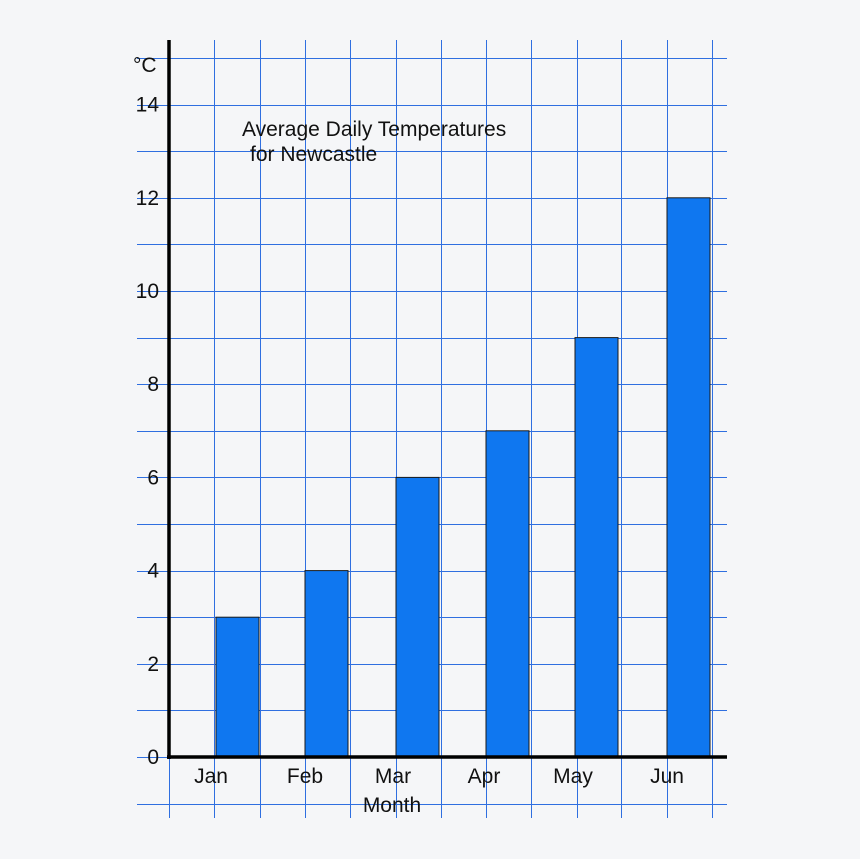 Image resolution: width=860 pixels, height=859 pixels. Describe the element at coordinates (211, 776) in the screenshot. I see `x-tick-label: Jan` at that location.